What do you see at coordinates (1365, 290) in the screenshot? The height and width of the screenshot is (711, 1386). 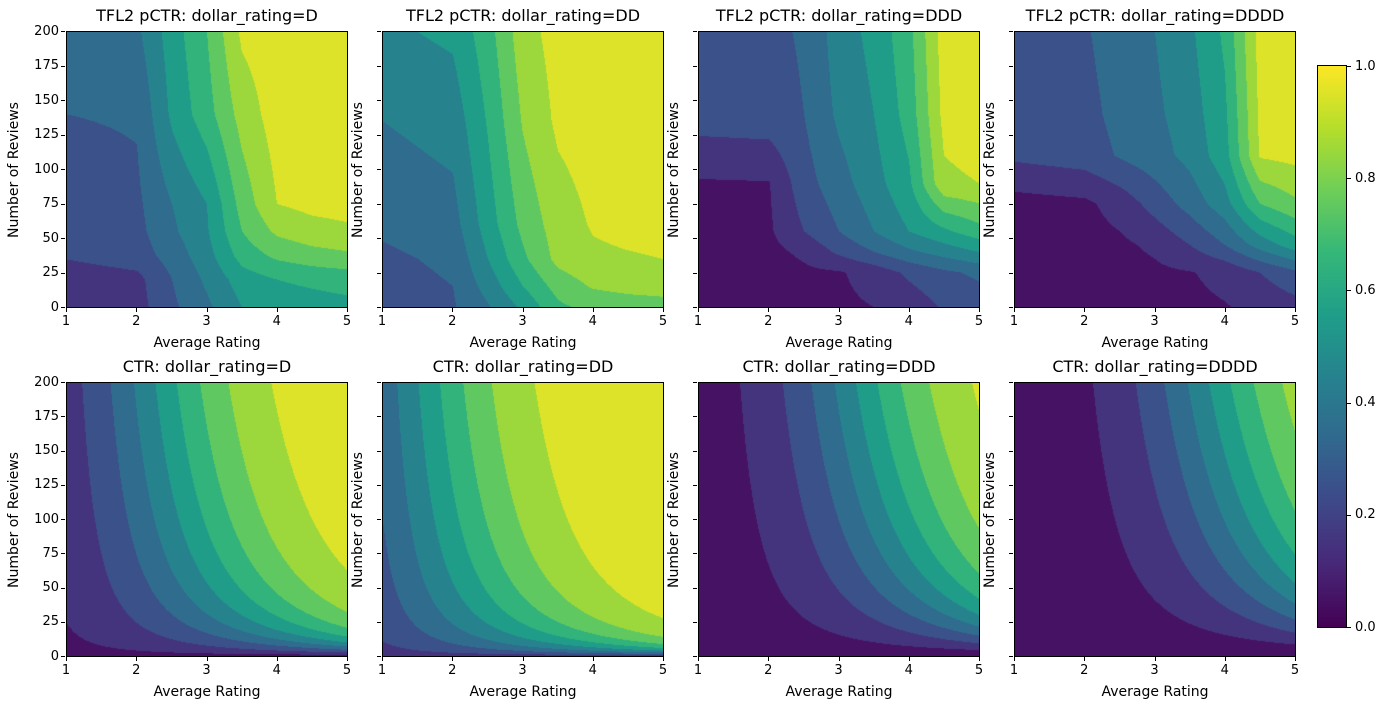 I see `colorbar-tick-label: 0.6` at bounding box center [1365, 290].